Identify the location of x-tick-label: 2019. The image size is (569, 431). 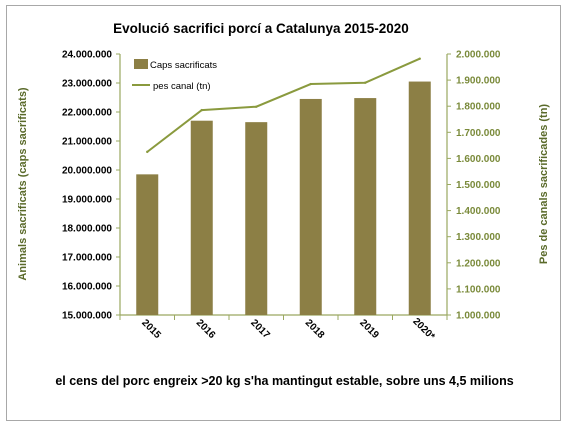
(369, 329).